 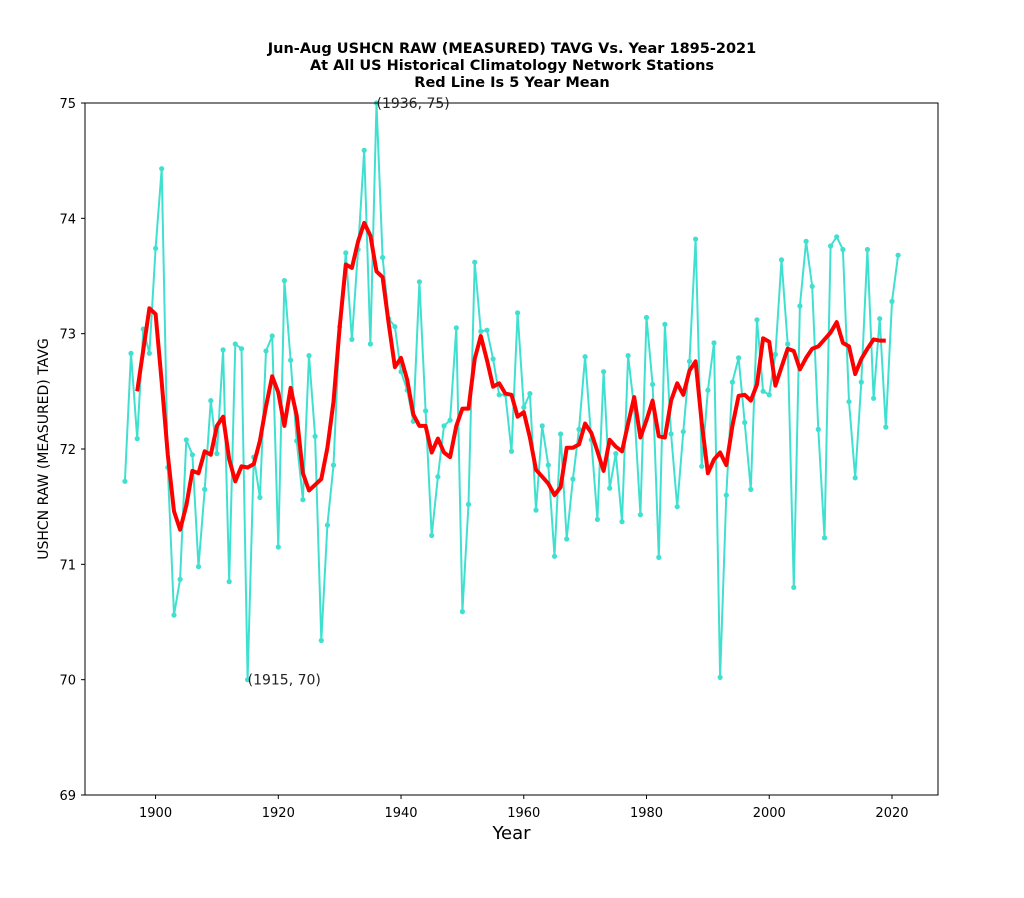 What do you see at coordinates (67, 450) in the screenshot?
I see `y-tick-label: 72` at bounding box center [67, 450].